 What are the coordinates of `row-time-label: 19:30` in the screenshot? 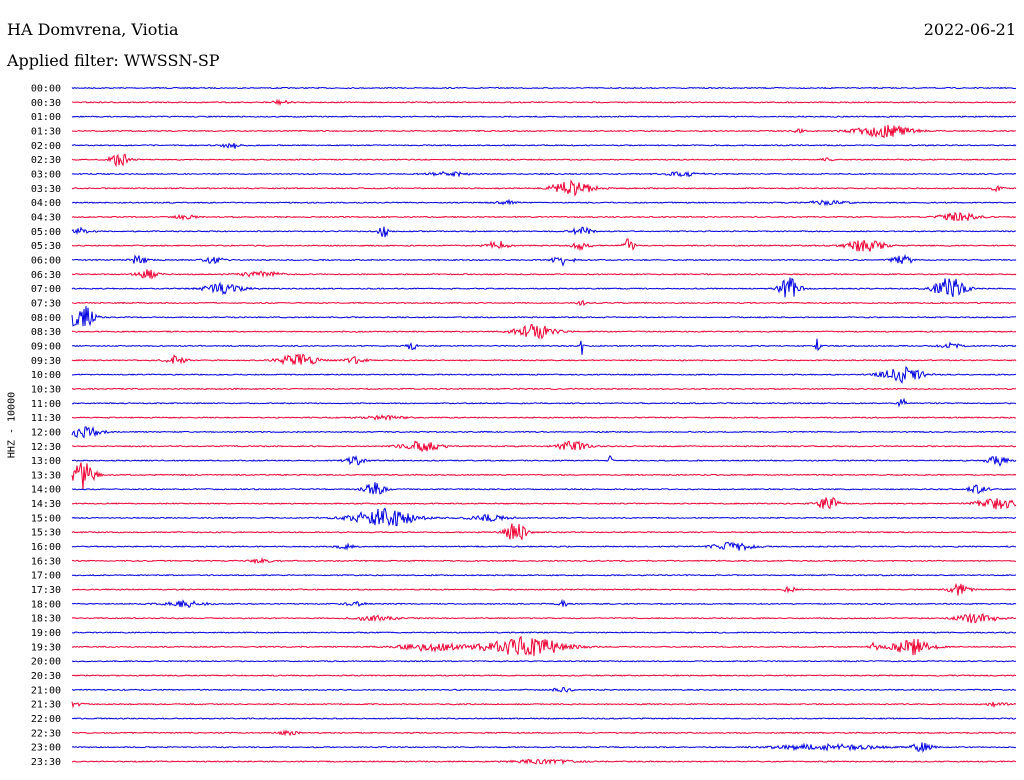 It's located at (46, 647).